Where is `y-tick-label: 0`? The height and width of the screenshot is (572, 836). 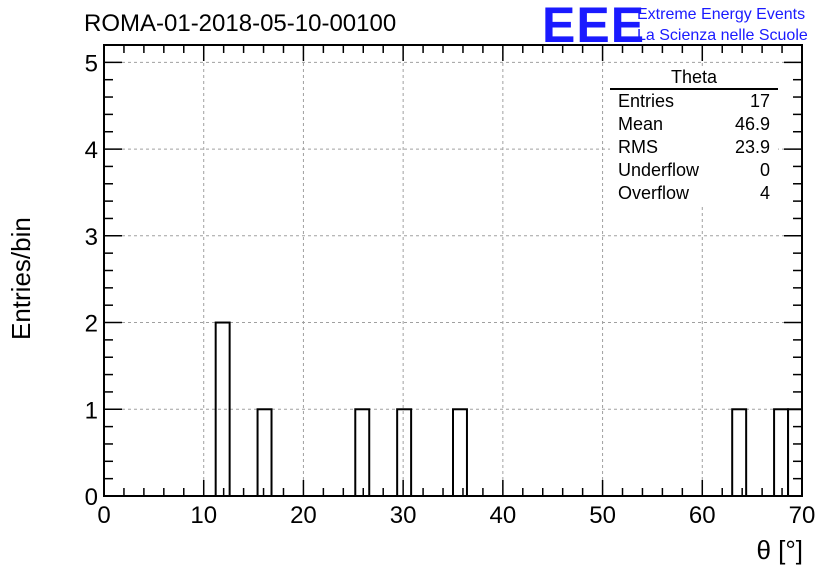 y-tick-label: 0 is located at coordinates (91, 497).